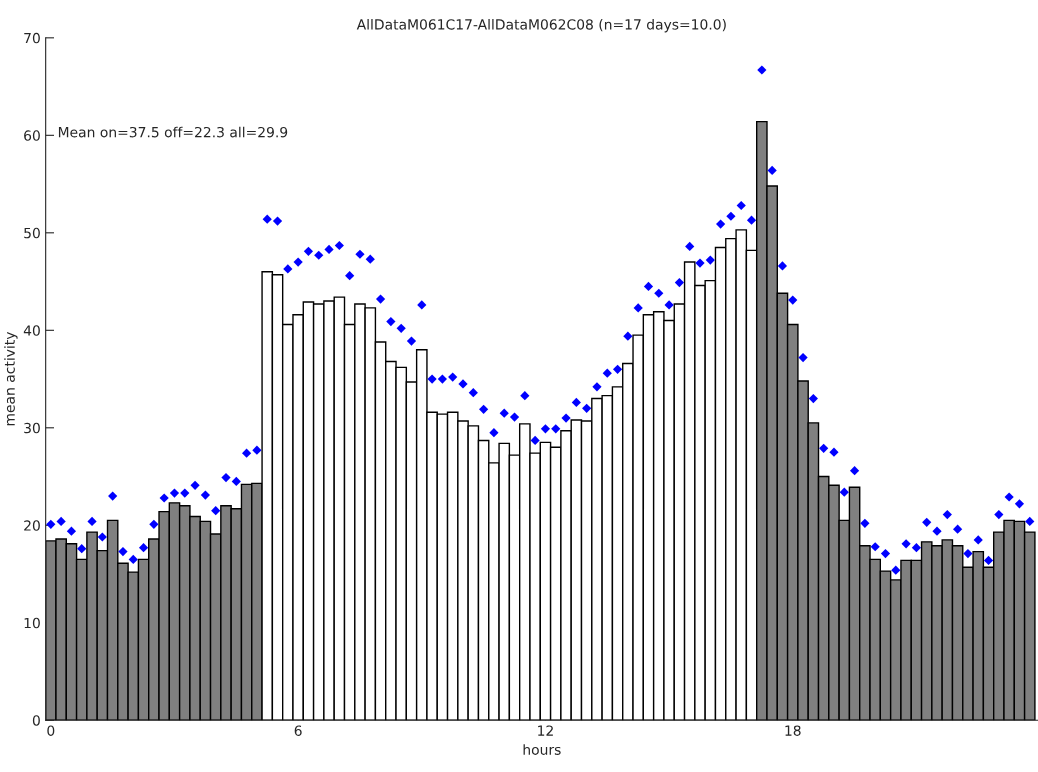 The image size is (1038, 772). What do you see at coordinates (545, 730) in the screenshot?
I see `x-tick-label: 12` at bounding box center [545, 730].